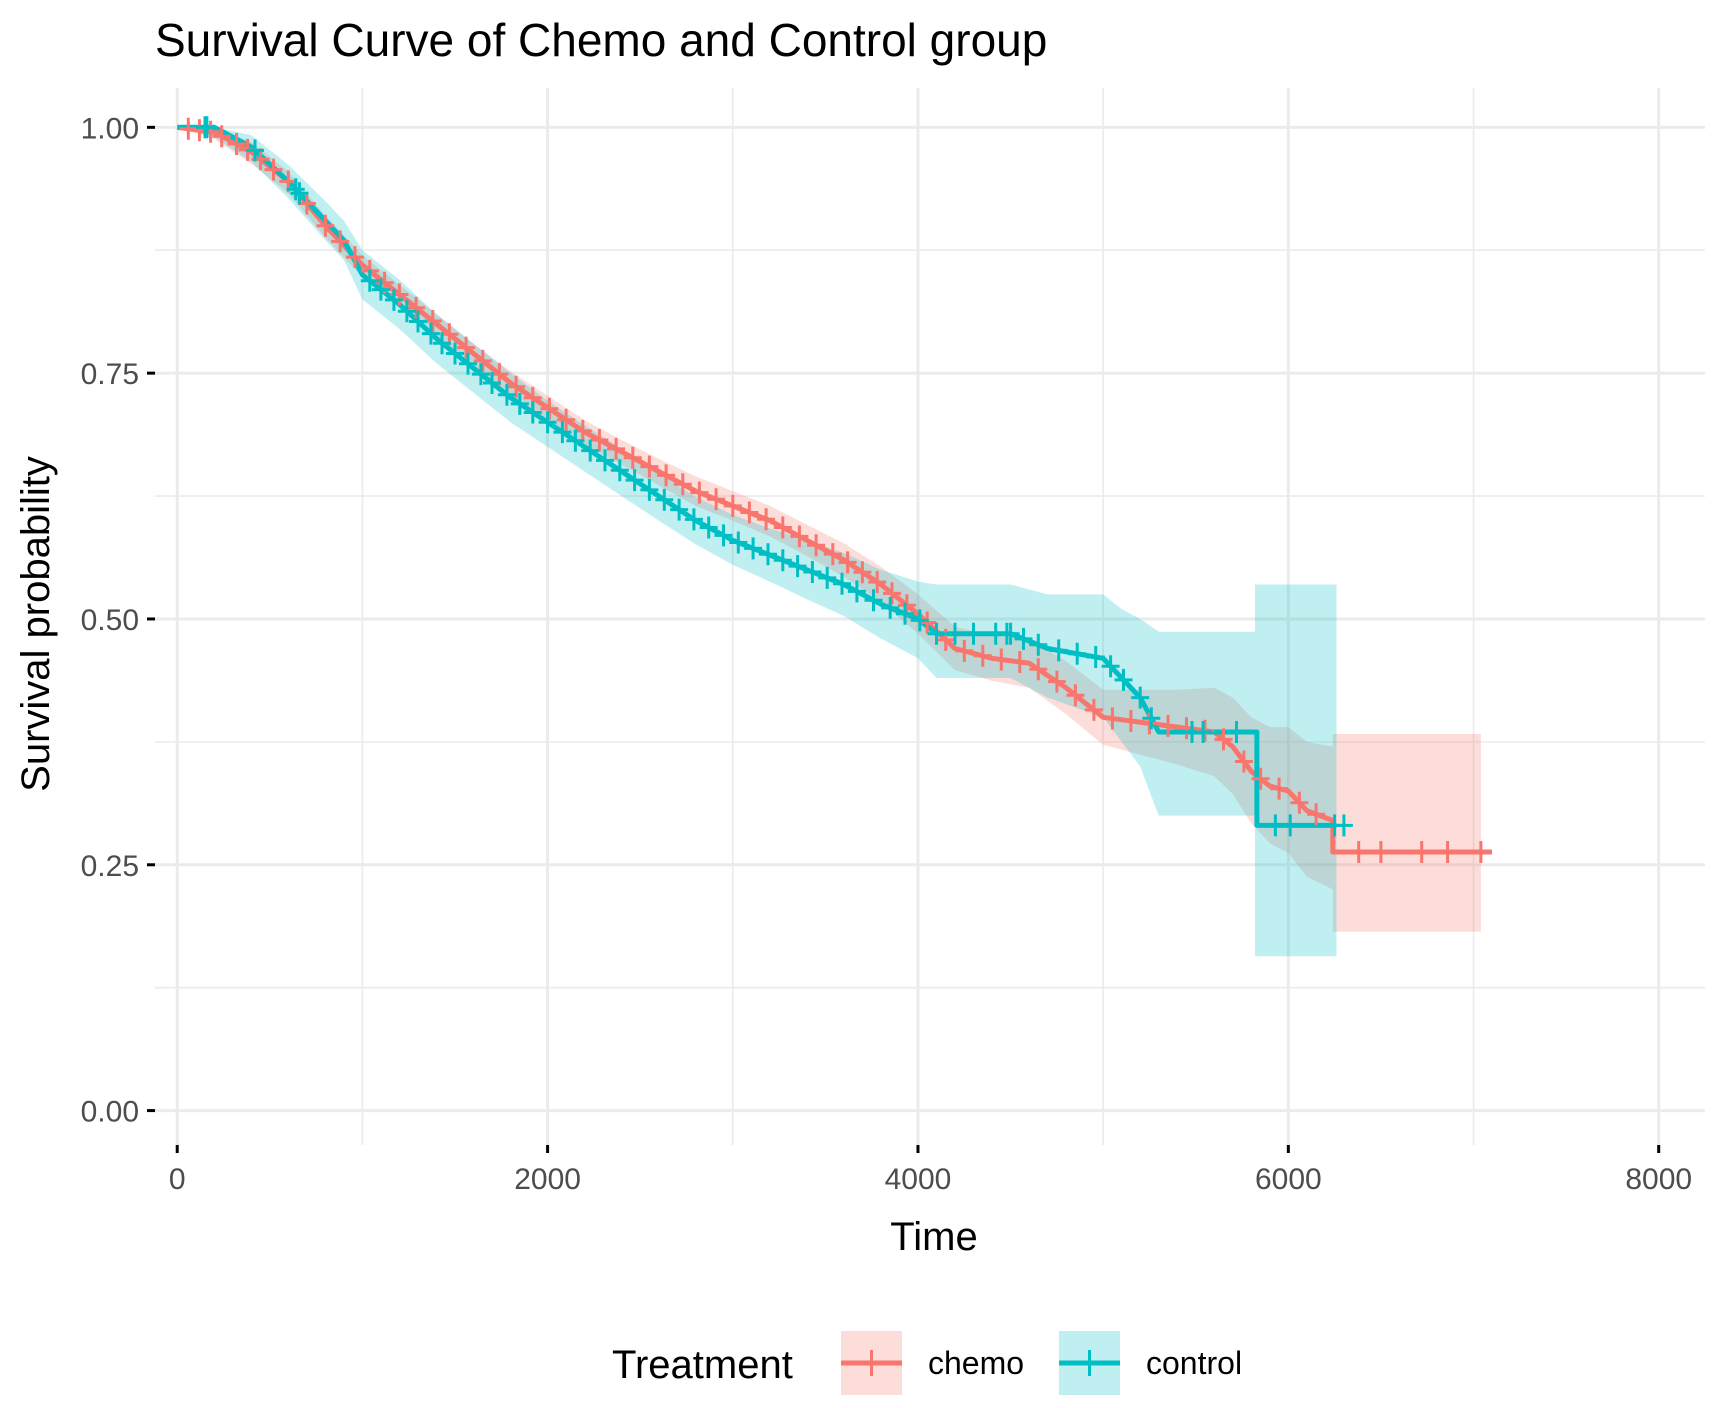 The height and width of the screenshot is (1408, 1716). I want to click on legend-label-chemo: chemo, so click(976, 1363).